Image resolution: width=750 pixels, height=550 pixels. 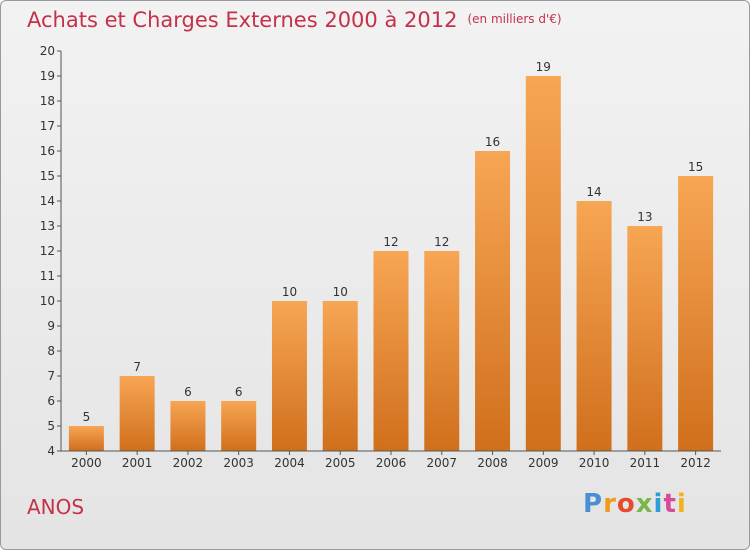 I want to click on logo-letter: o, so click(x=626, y=504).